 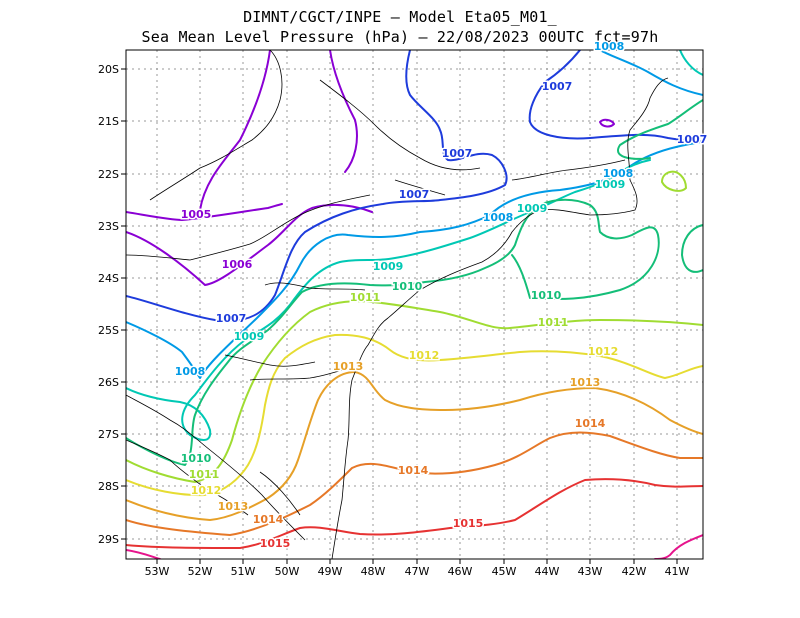 I want to click on isobar-1011-east, so click(x=674, y=181).